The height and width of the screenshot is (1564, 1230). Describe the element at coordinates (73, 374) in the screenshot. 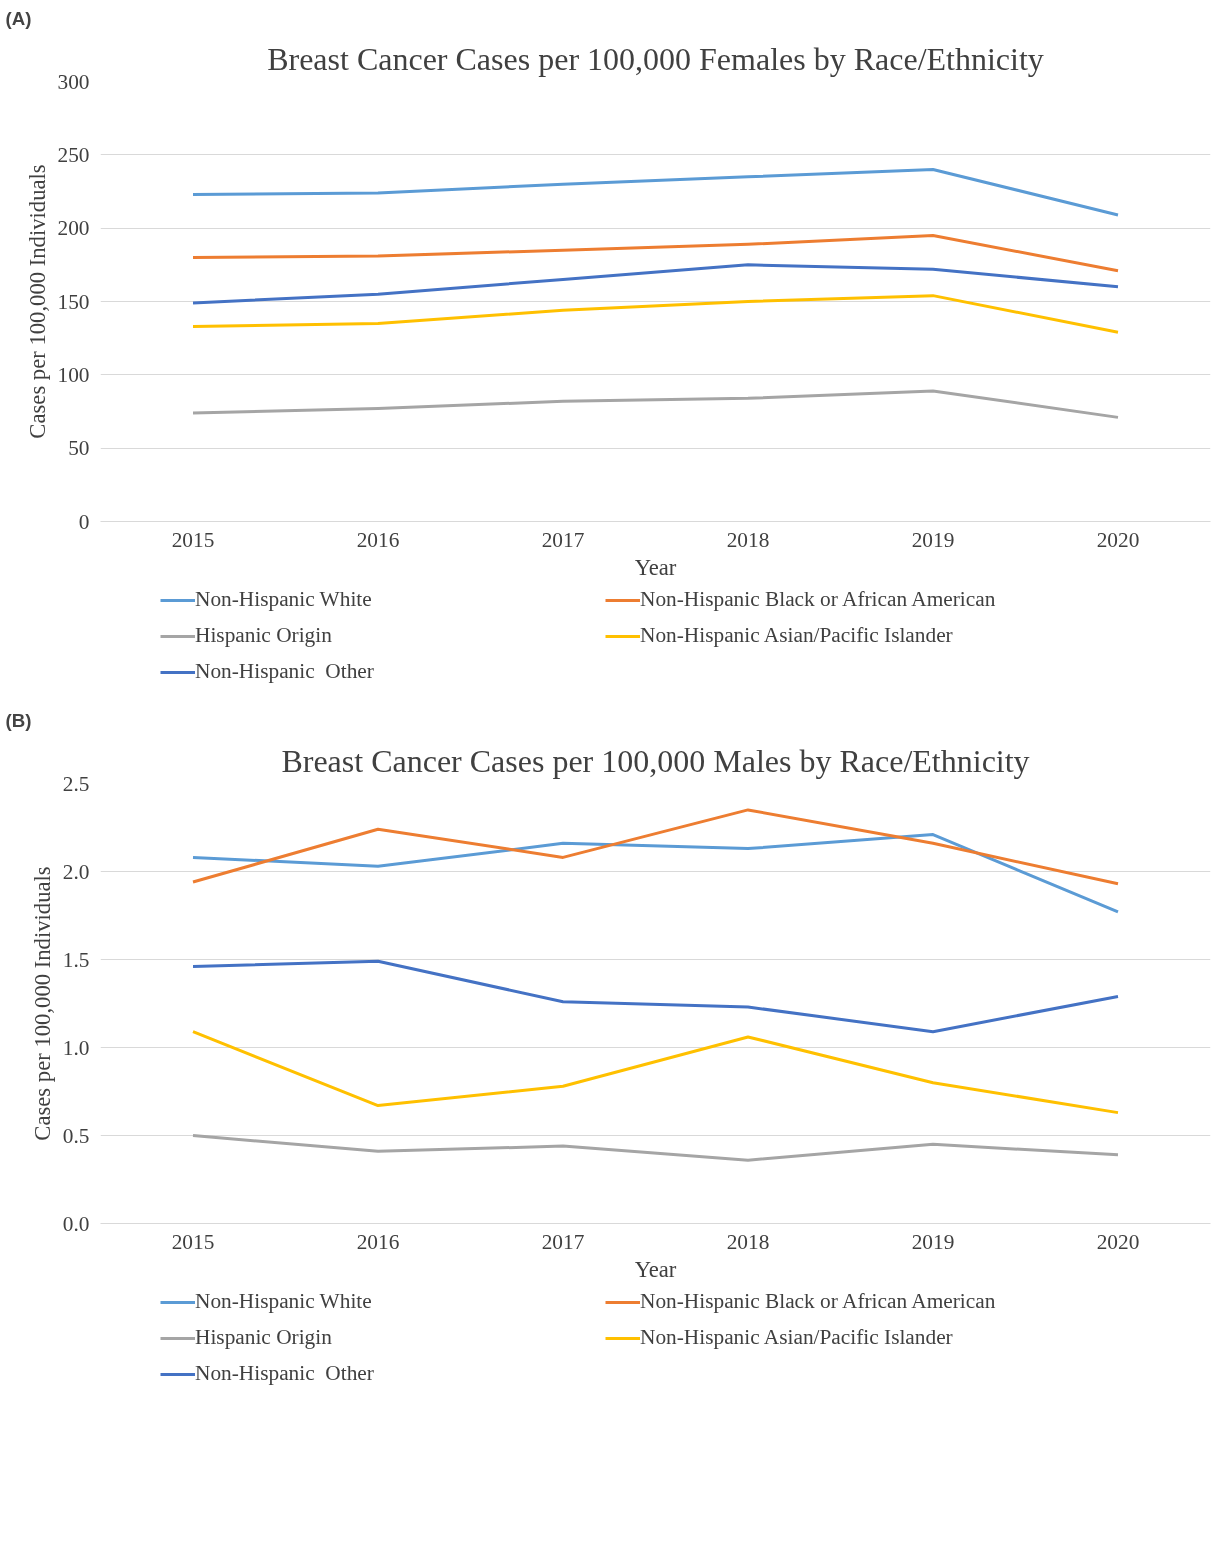

I see `y-tick-label: 100` at that location.